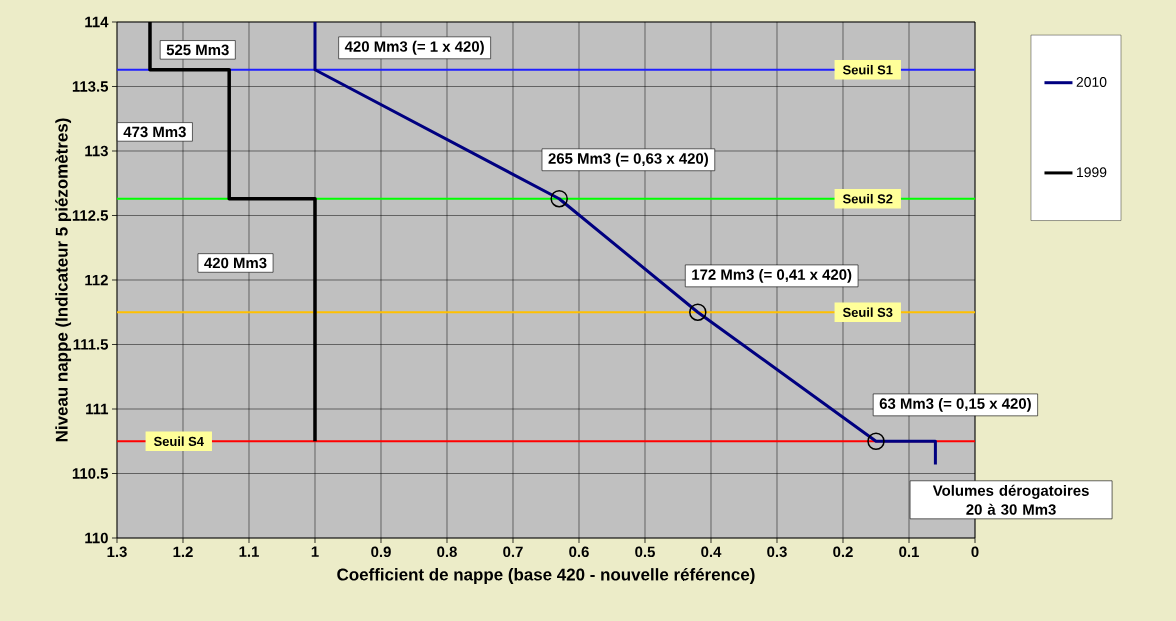 This screenshot has width=1176, height=621. What do you see at coordinates (381, 552) in the screenshot?
I see `x-tick-label: 0.9` at bounding box center [381, 552].